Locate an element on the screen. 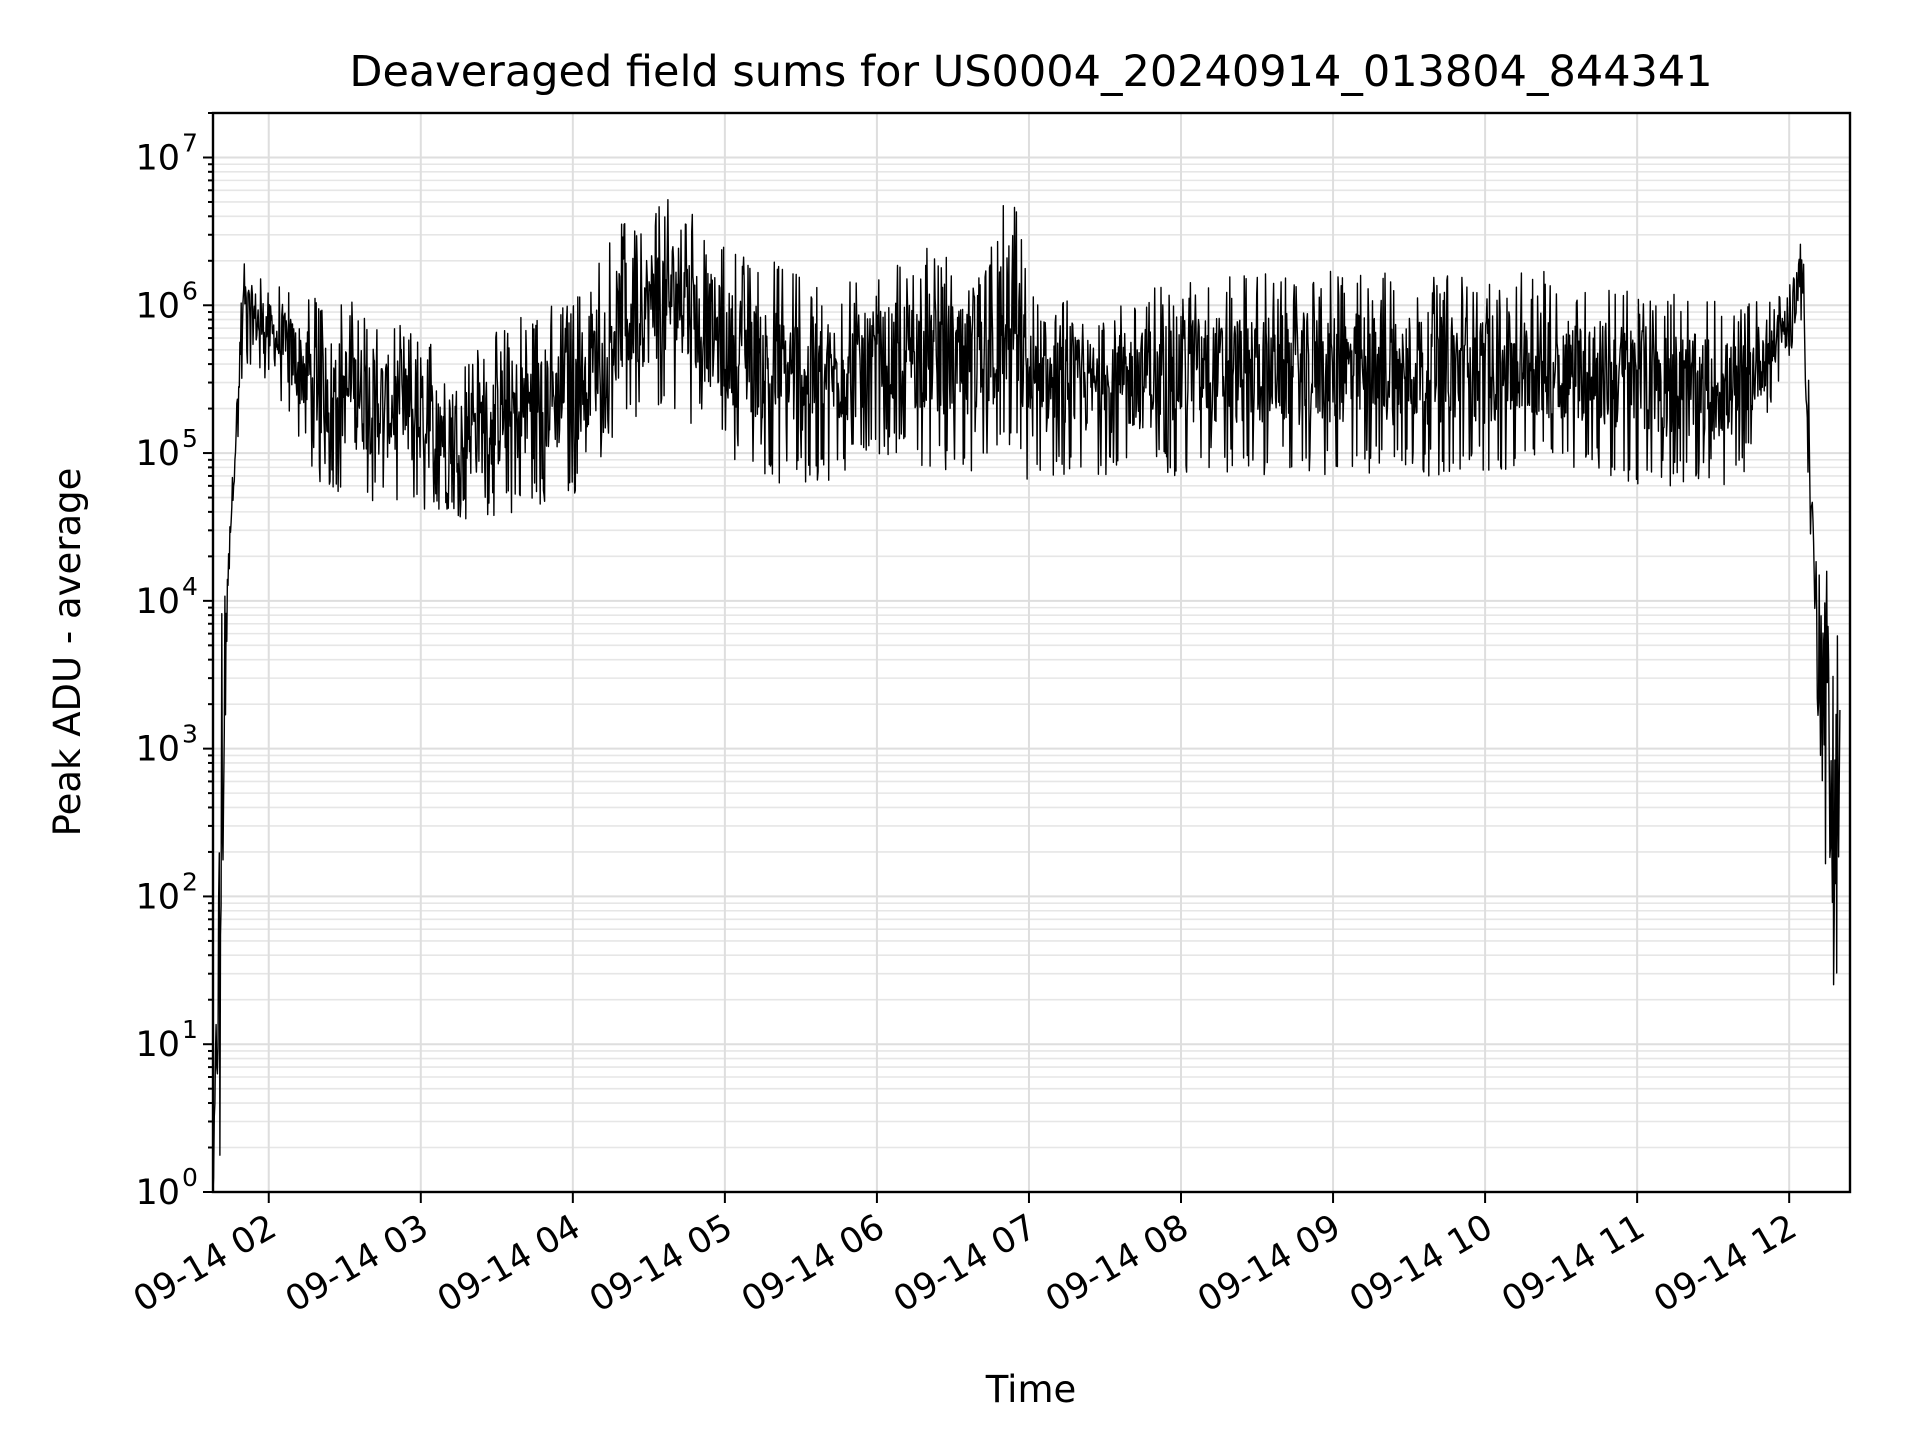 The image size is (1920, 1440). y-tick-exponent: 6 is located at coordinates (190, 290).